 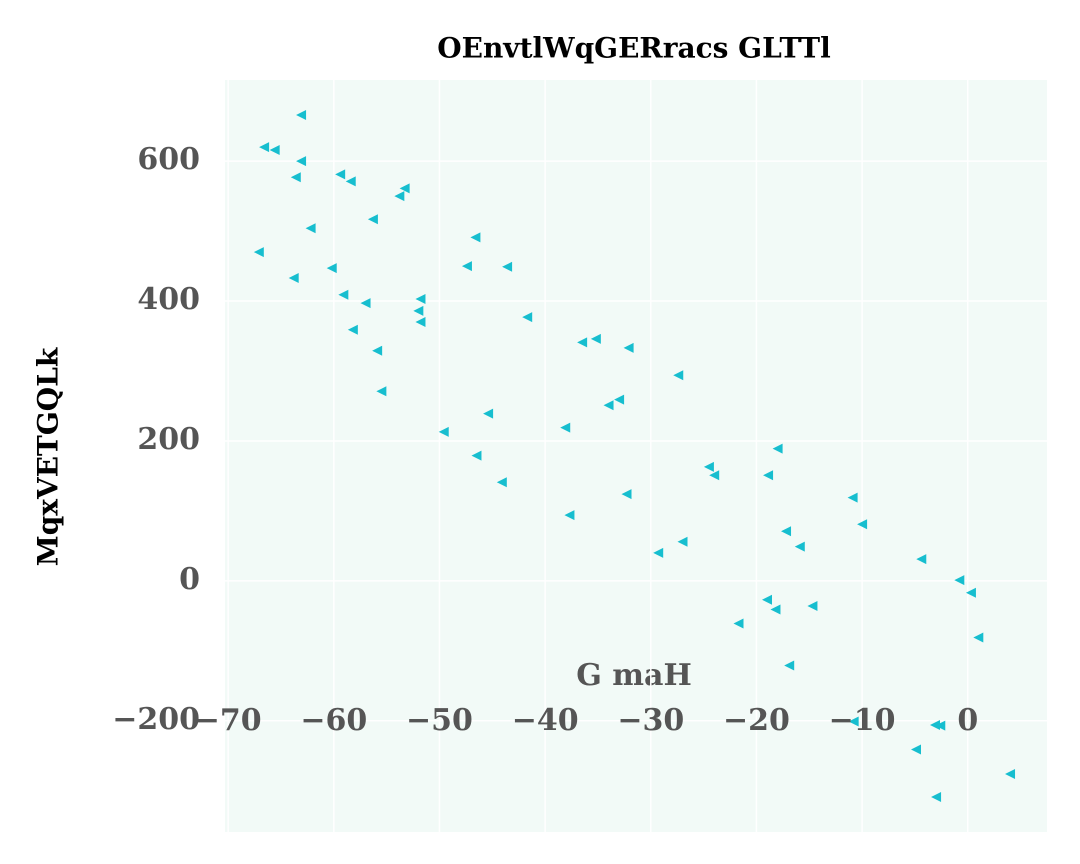 What do you see at coordinates (545, 720) in the screenshot?
I see `x-tick-label: −40` at bounding box center [545, 720].